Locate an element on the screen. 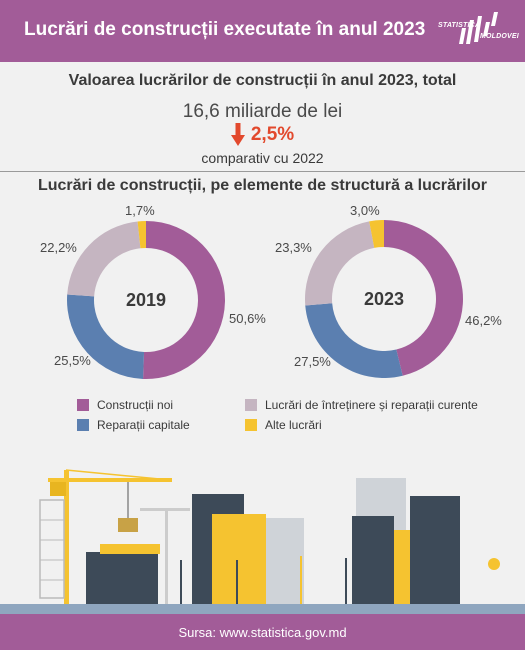  building-group-left-icon is located at coordinates (248, 549).